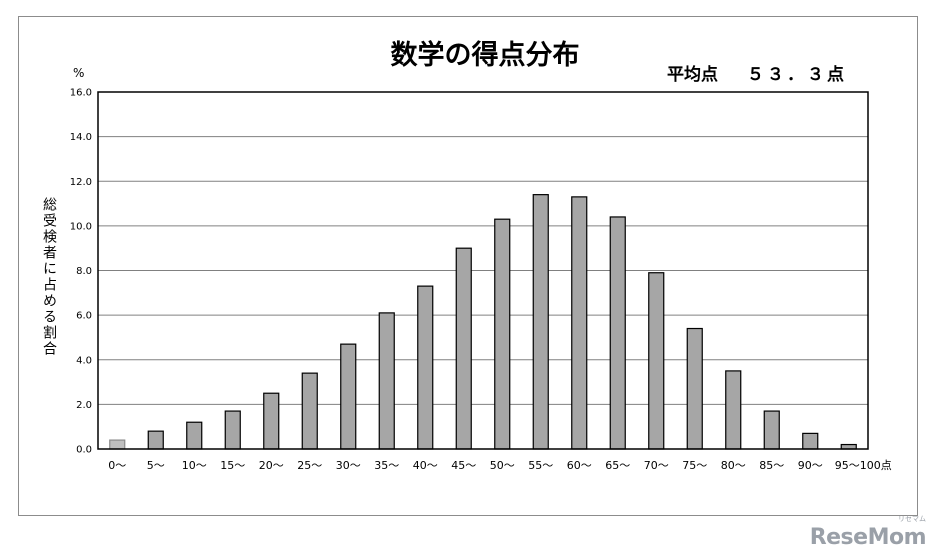 Image resolution: width=940 pixels, height=558 pixels. I want to click on chart-title: 数学の得点分布, so click(485, 55).